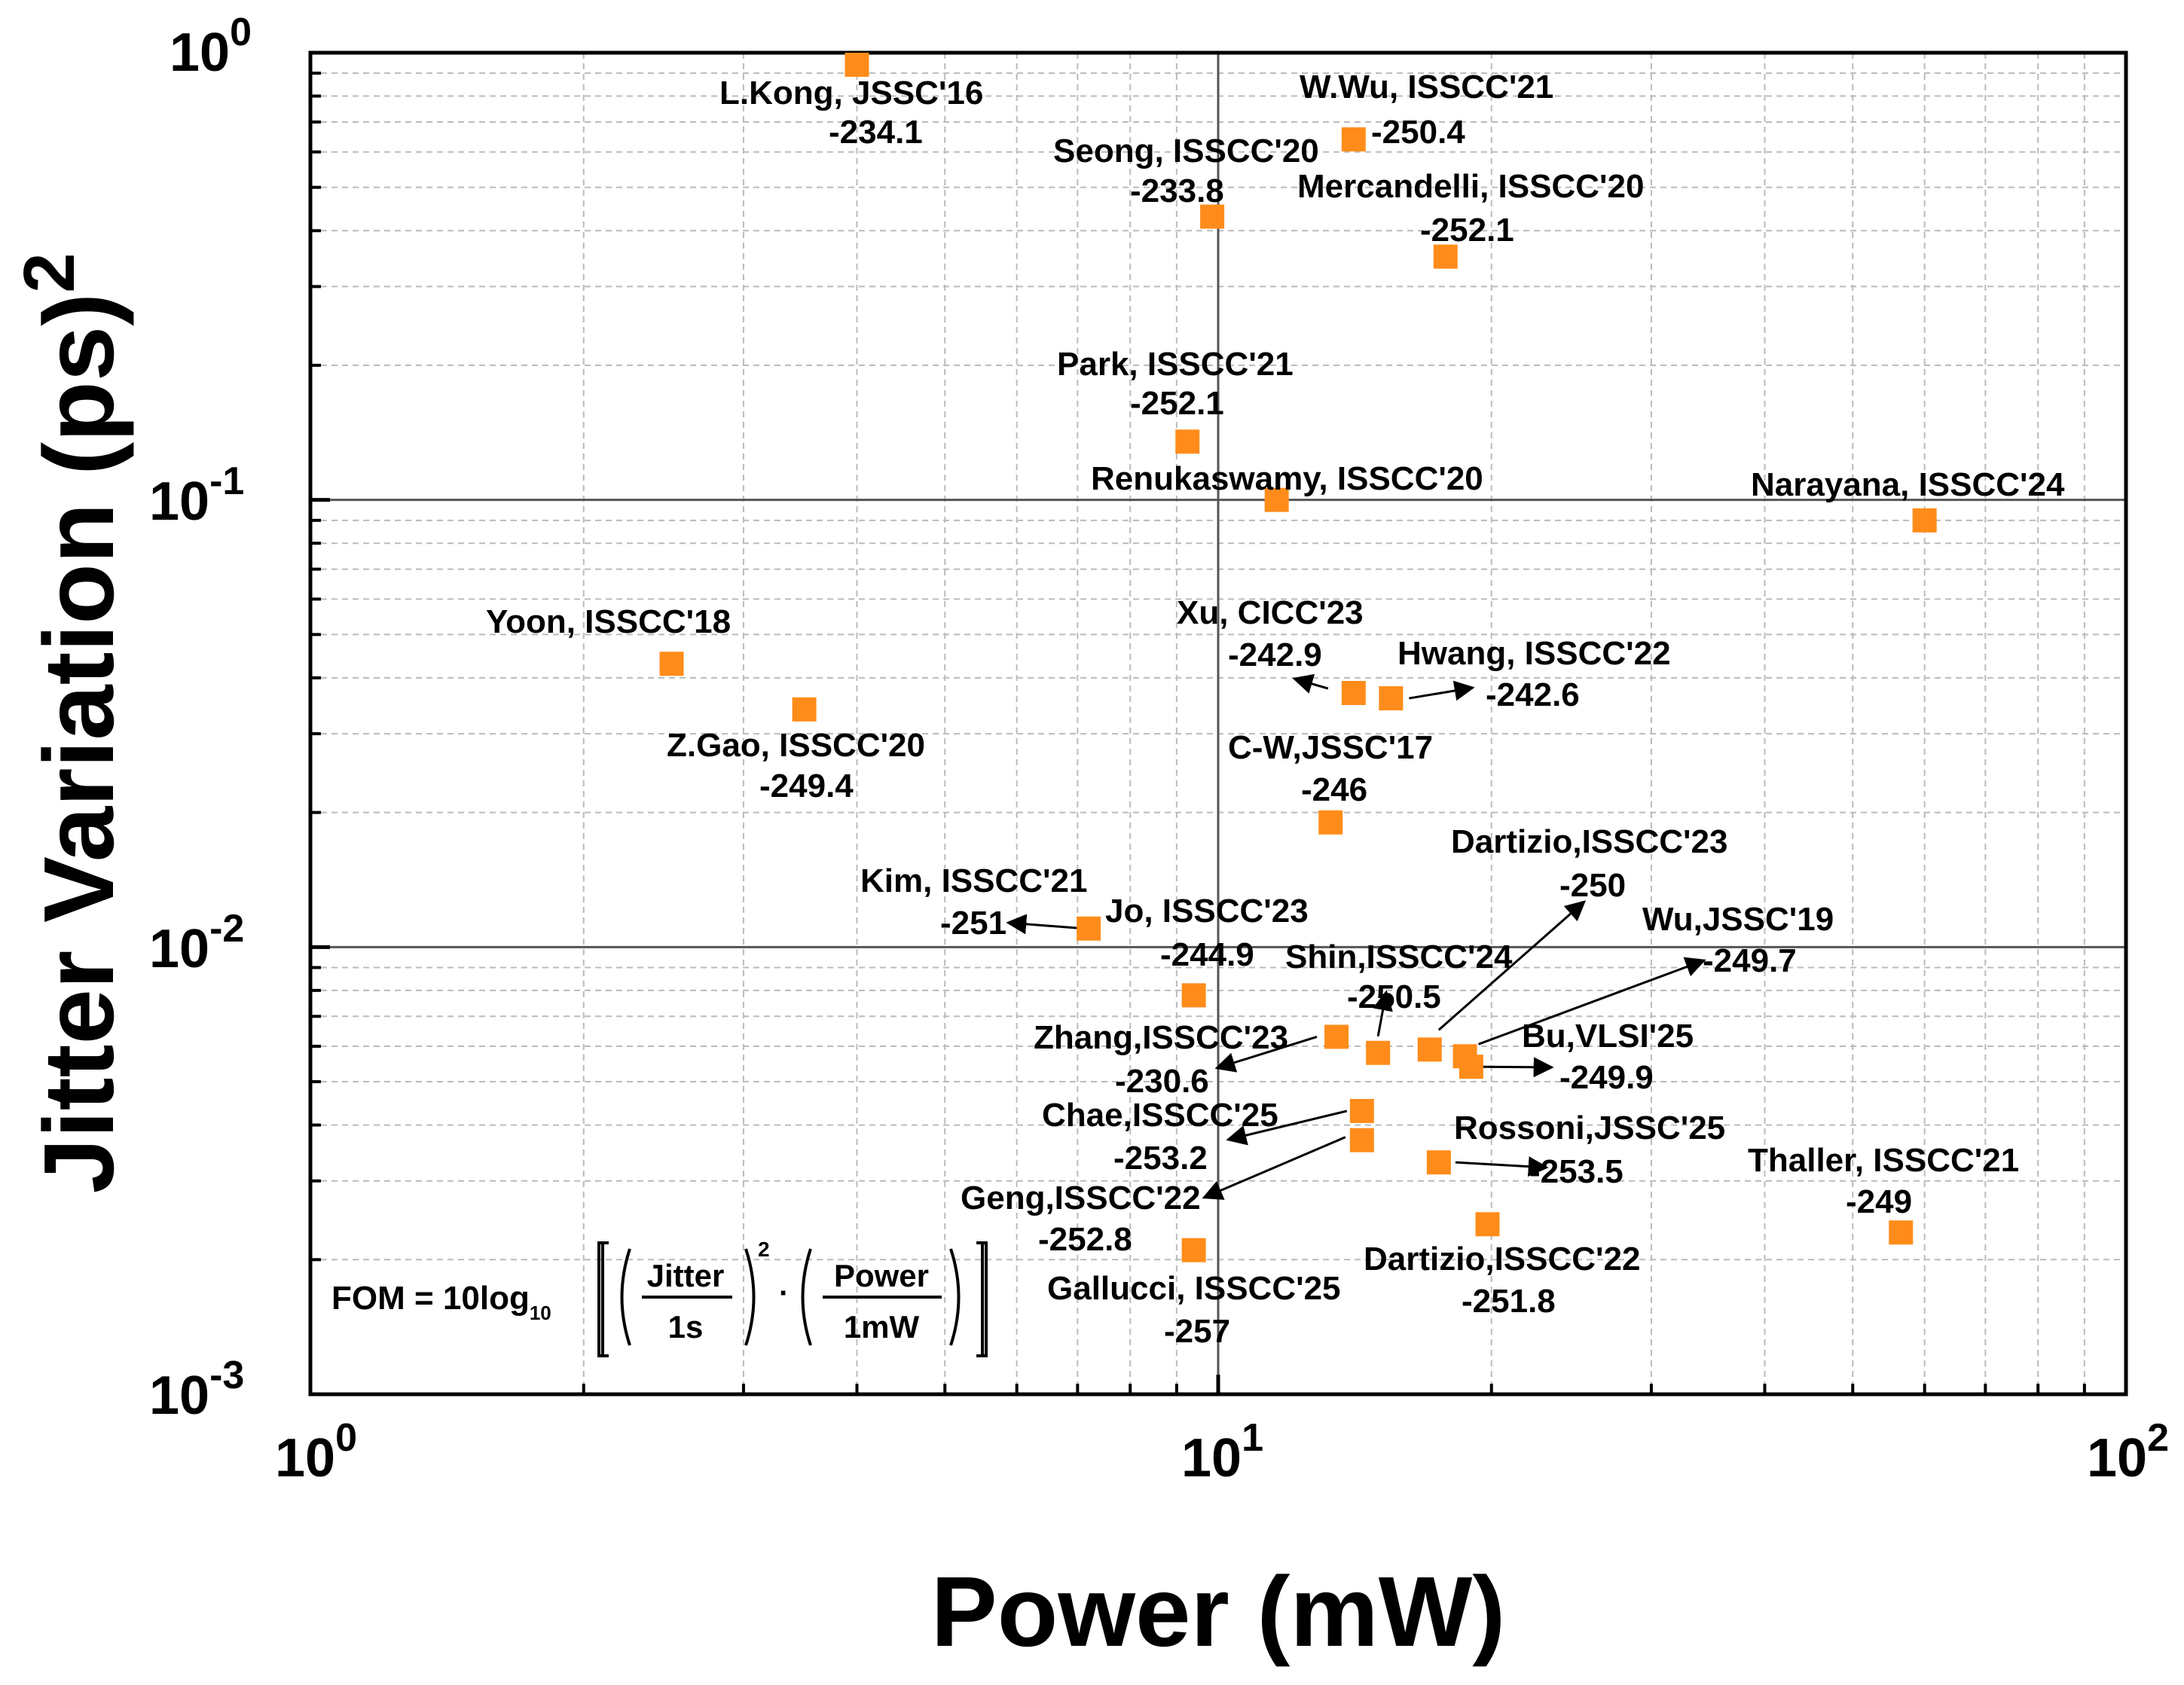 This screenshot has height=1685, width=2184. I want to click on point-label-fom: -251.8, so click(1509, 1301).